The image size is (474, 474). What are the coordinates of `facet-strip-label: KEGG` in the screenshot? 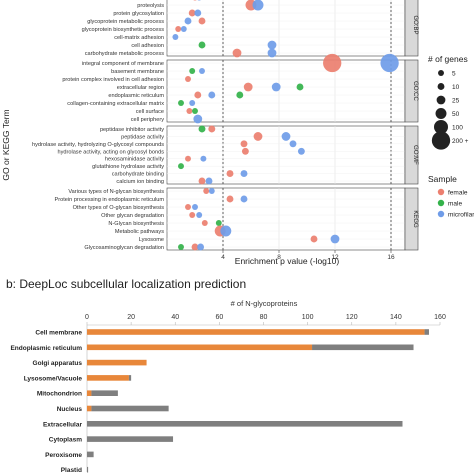 It's located at (415, 219).